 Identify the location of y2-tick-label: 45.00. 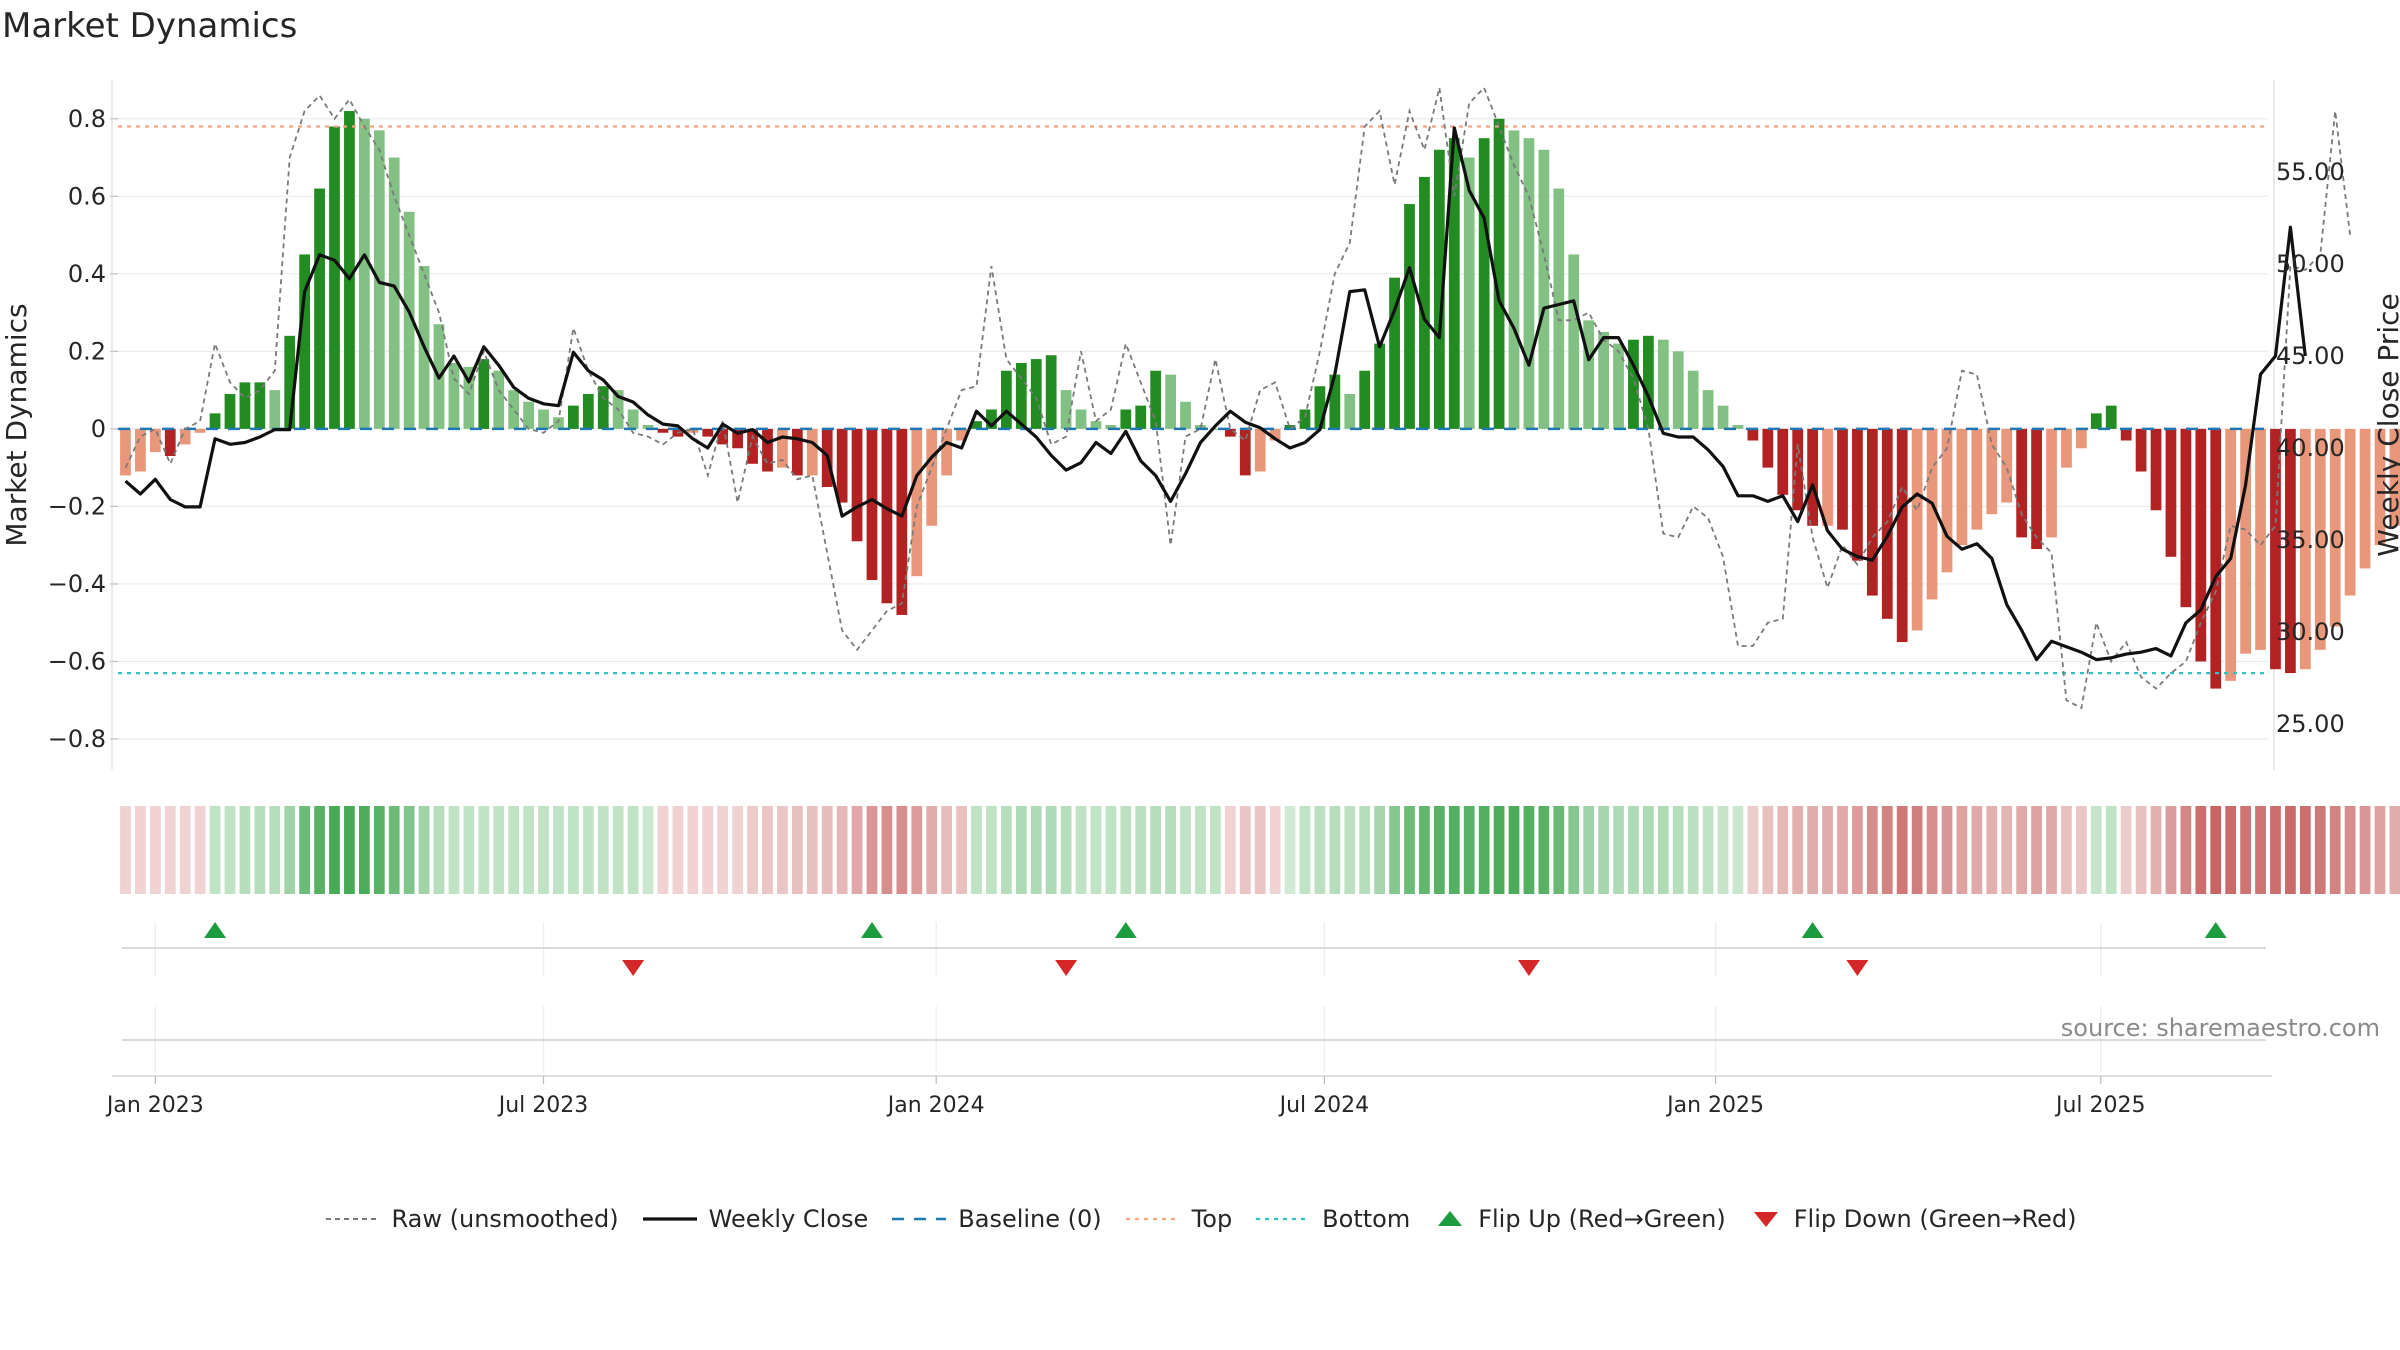
(2310, 356).